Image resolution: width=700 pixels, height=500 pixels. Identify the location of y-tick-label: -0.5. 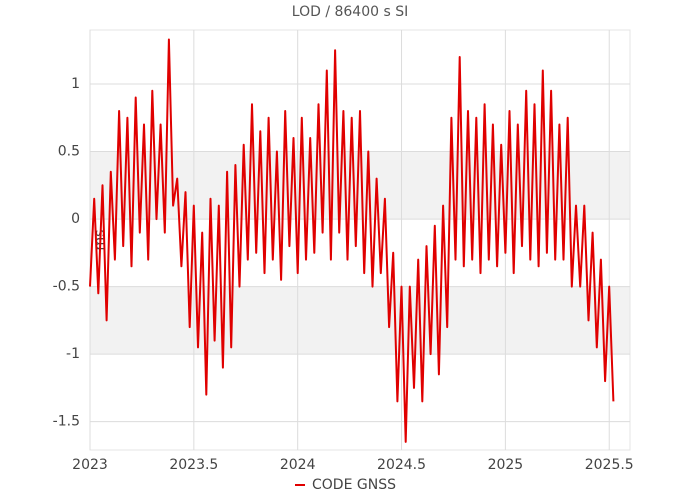
(66, 287).